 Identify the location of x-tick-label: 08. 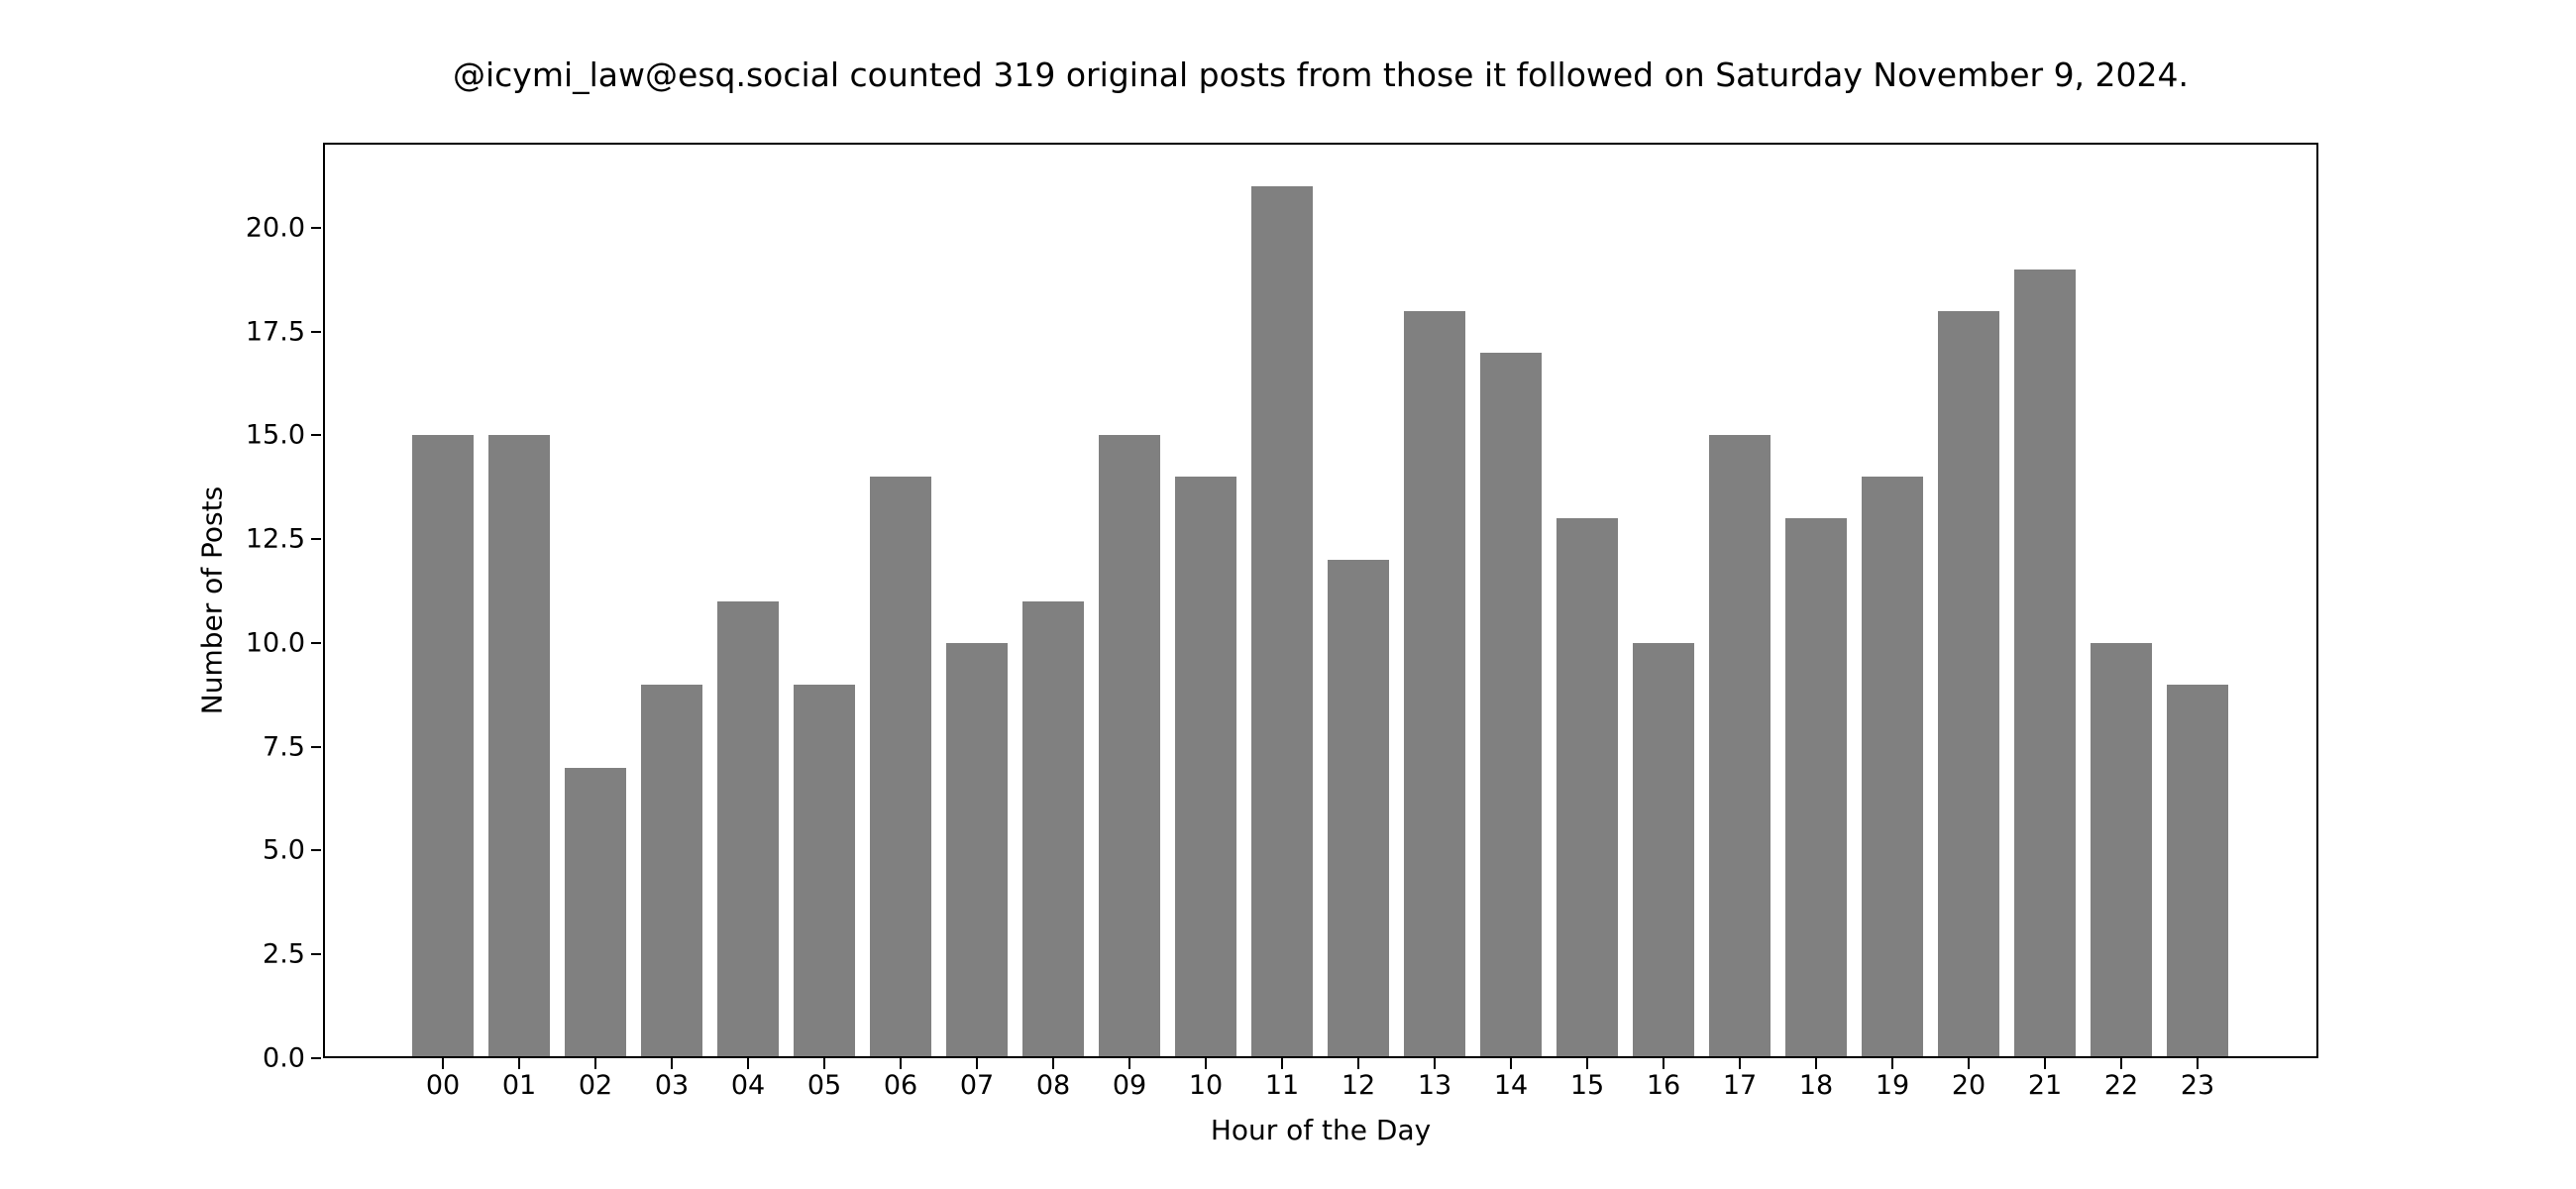
(1053, 1085).